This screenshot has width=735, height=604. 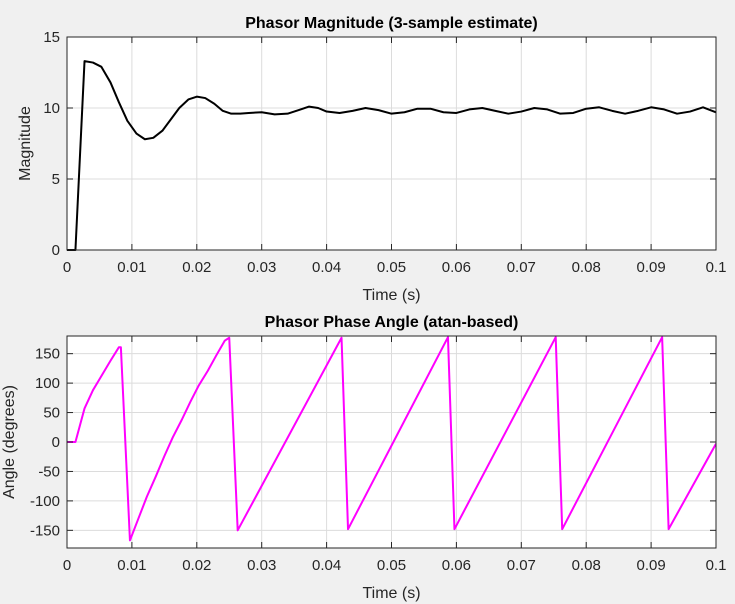 I want to click on chart-title: Phasor Phase Angle (atan-based), so click(x=392, y=322).